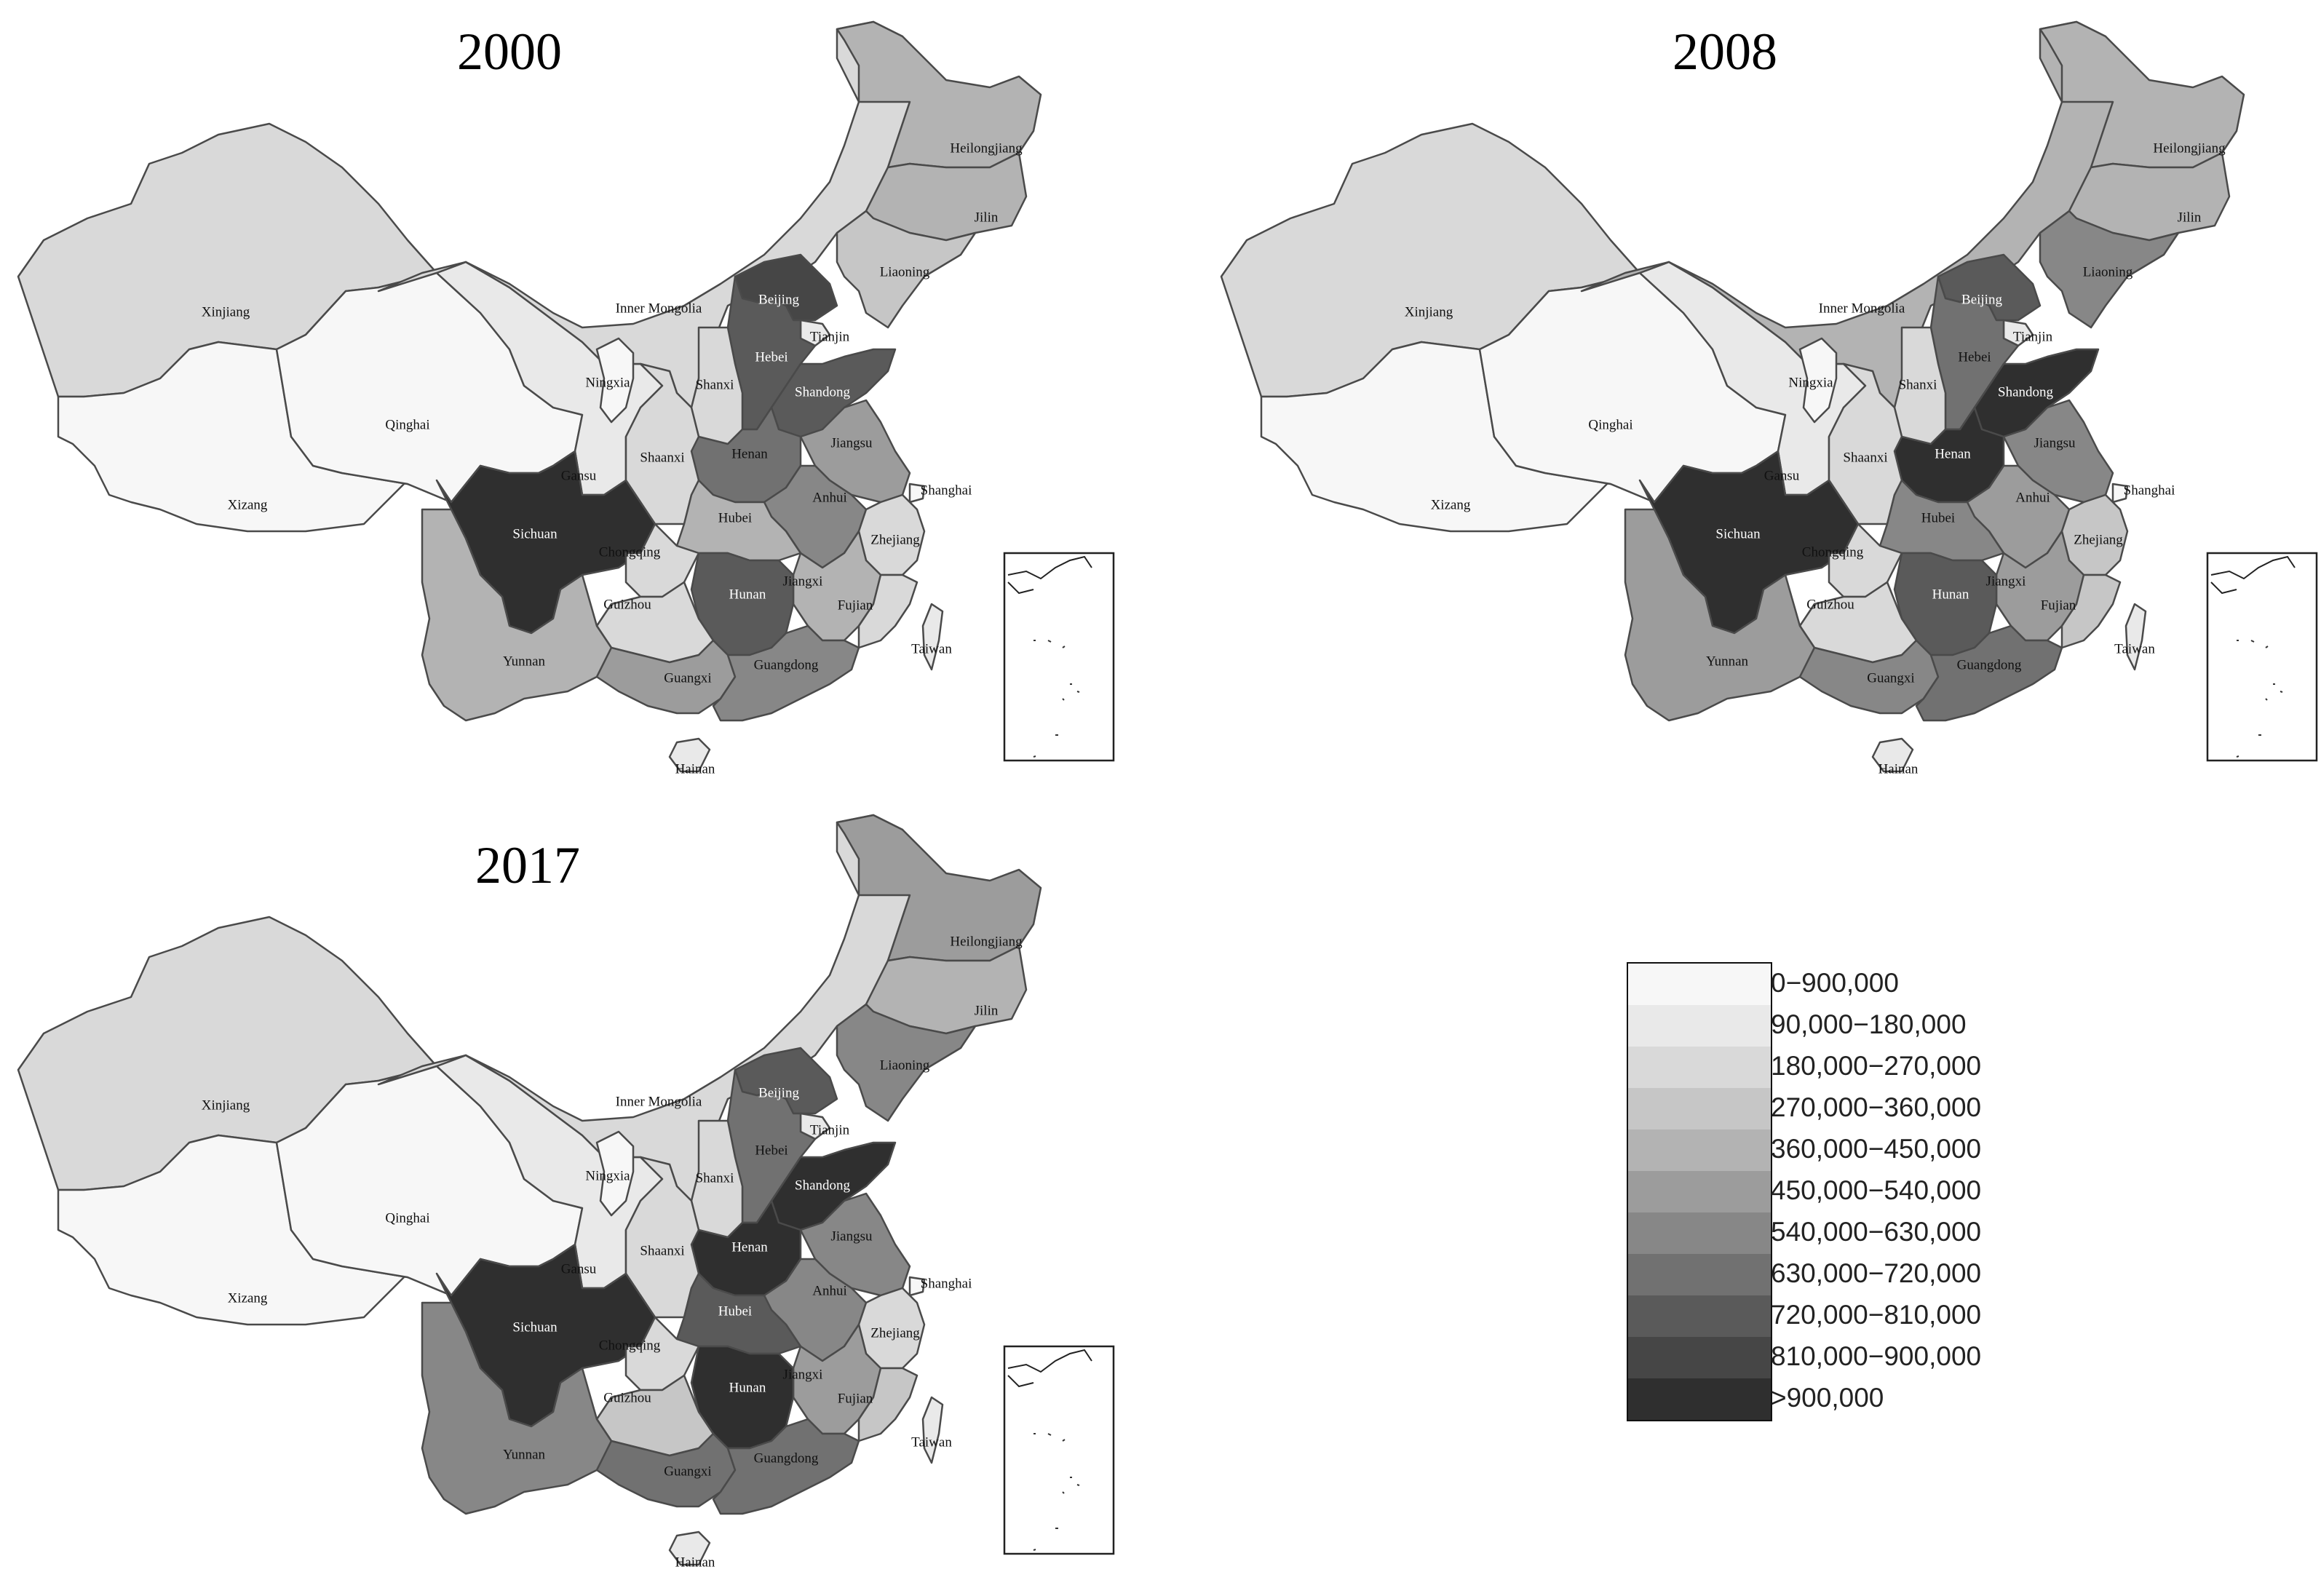  Describe the element at coordinates (932, 1430) in the screenshot. I see `province-taiwan-2017` at that location.